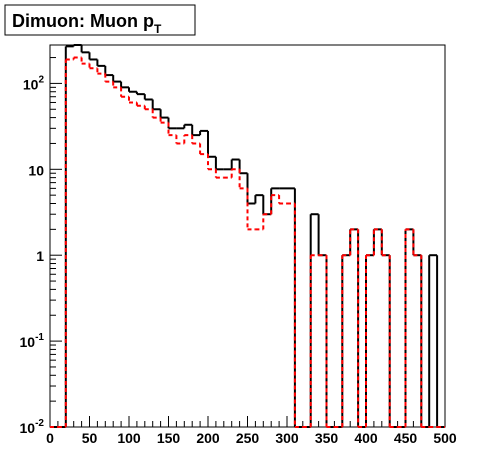 The image size is (496, 472). I want to click on x-tick-label: 300, so click(287, 438).